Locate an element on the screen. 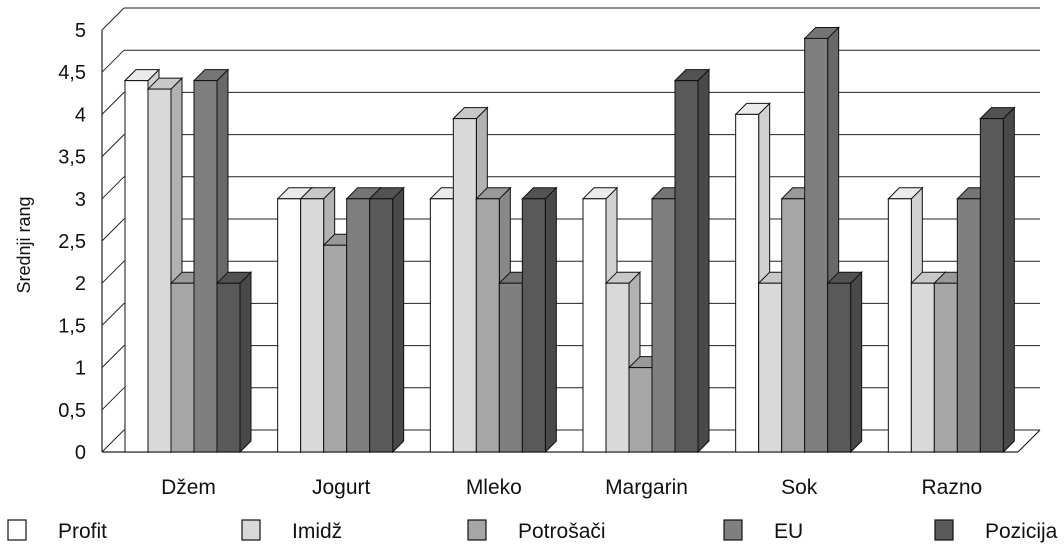 The width and height of the screenshot is (1064, 544). x-tick-label: Jogurt is located at coordinates (341, 487).